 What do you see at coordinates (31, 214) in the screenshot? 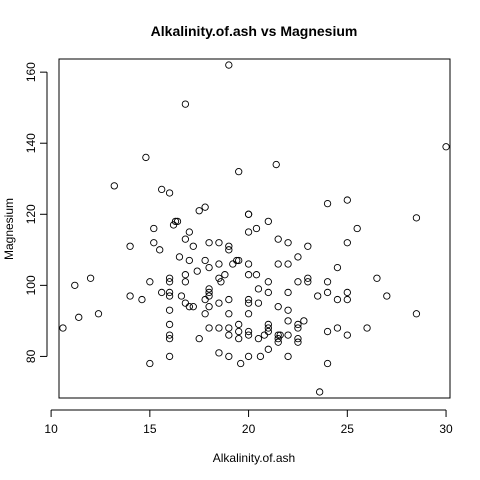
I see `y-tick-label: 120` at bounding box center [31, 214].